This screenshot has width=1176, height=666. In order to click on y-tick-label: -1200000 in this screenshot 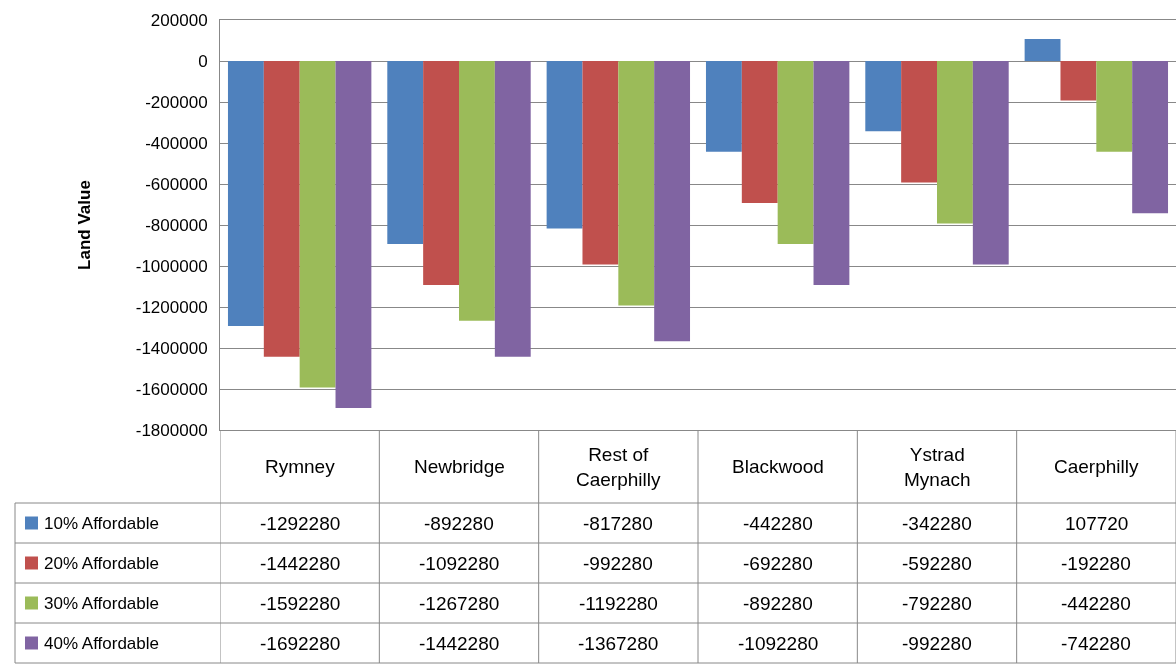, I will do `click(171, 307)`.